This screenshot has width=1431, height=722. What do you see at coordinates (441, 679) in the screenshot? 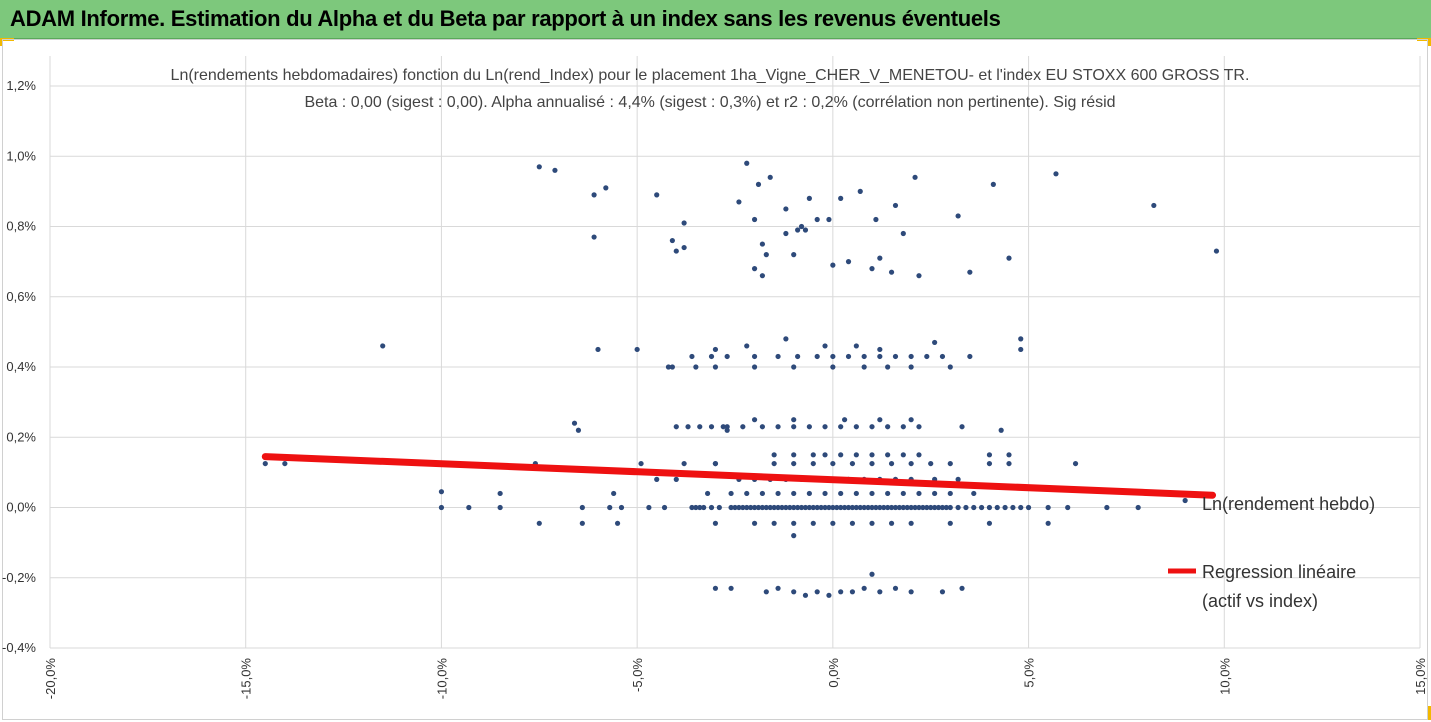
I see `x-tick-label: -10,0%` at bounding box center [441, 679].